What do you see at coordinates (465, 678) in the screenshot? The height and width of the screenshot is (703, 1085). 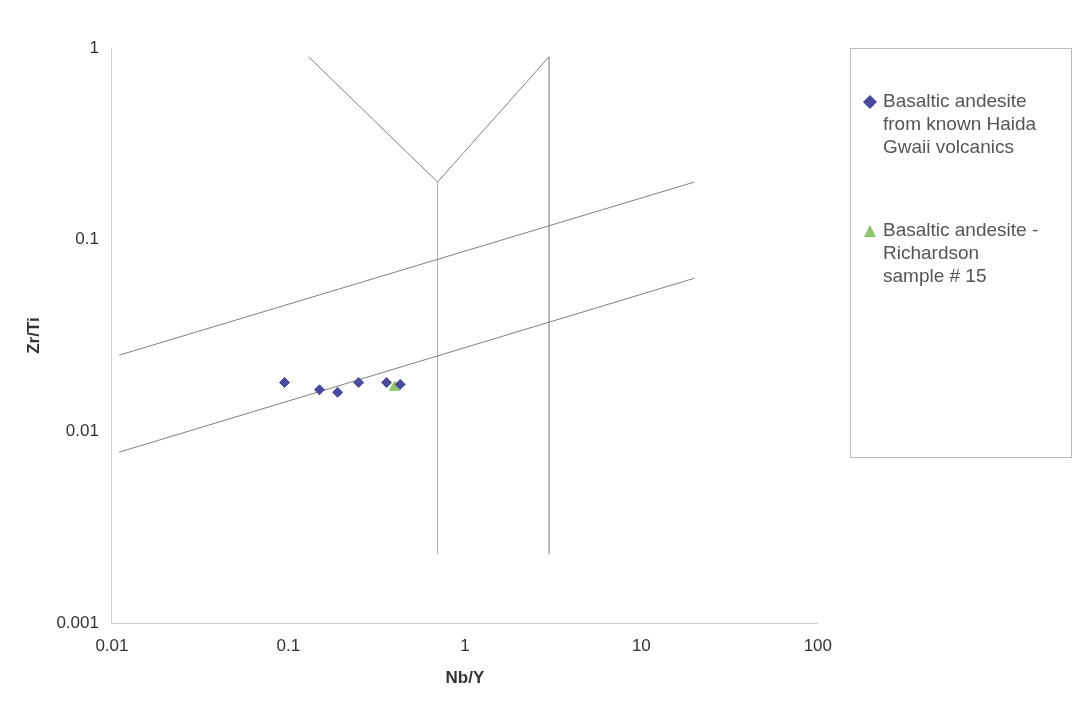 I see `x-axis-title: Nb/Y` at bounding box center [465, 678].